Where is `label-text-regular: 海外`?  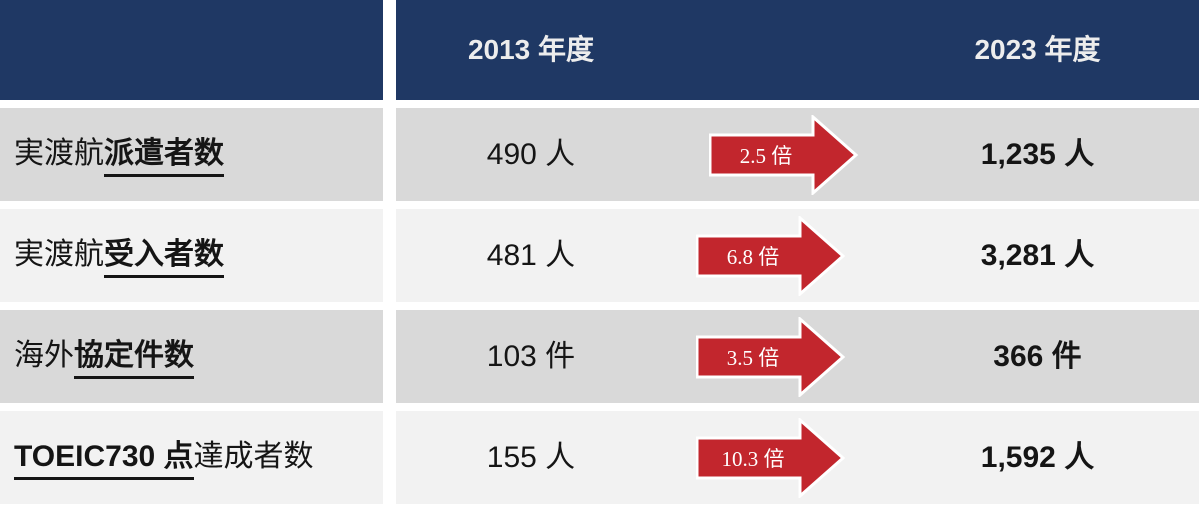 label-text-regular: 海外 is located at coordinates (44, 355).